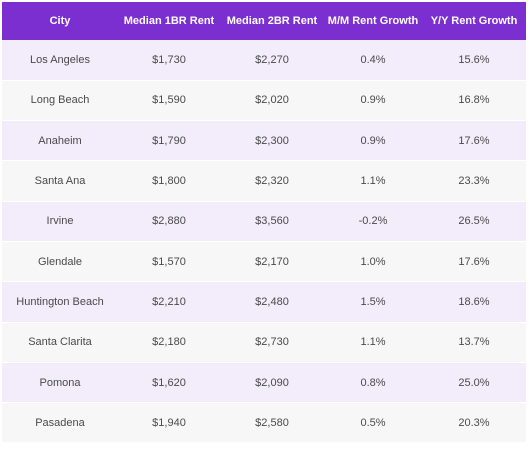 The image size is (530, 450). What do you see at coordinates (60, 181) in the screenshot?
I see `cell-city: Santa Ana` at bounding box center [60, 181].